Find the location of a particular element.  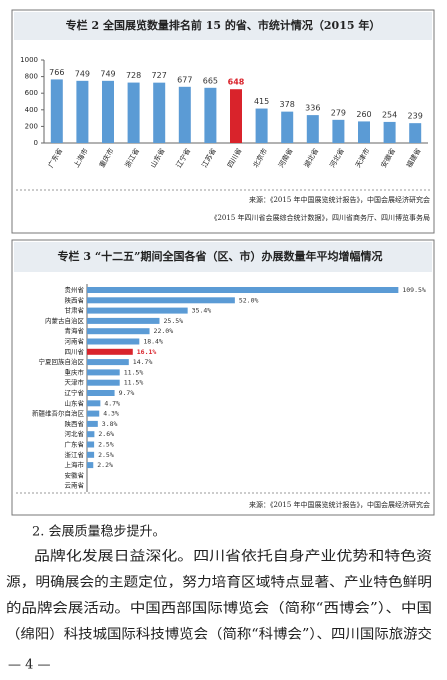

value-label: 728 is located at coordinates (133, 75).